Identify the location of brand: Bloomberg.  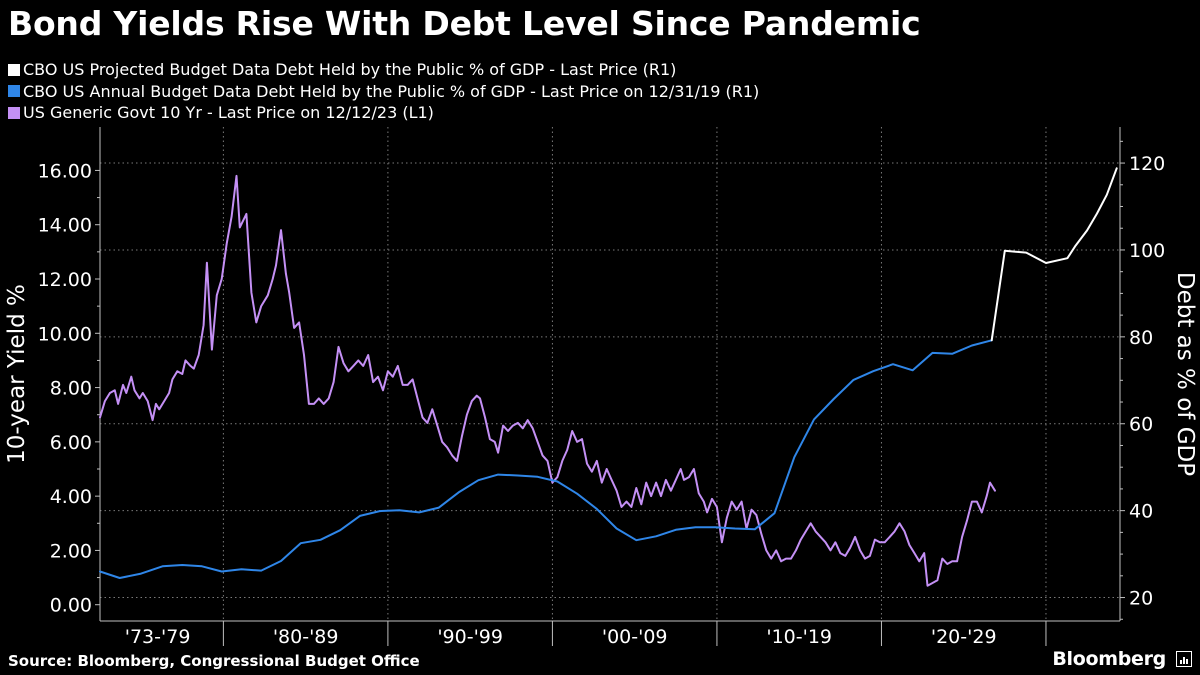
(1122, 659).